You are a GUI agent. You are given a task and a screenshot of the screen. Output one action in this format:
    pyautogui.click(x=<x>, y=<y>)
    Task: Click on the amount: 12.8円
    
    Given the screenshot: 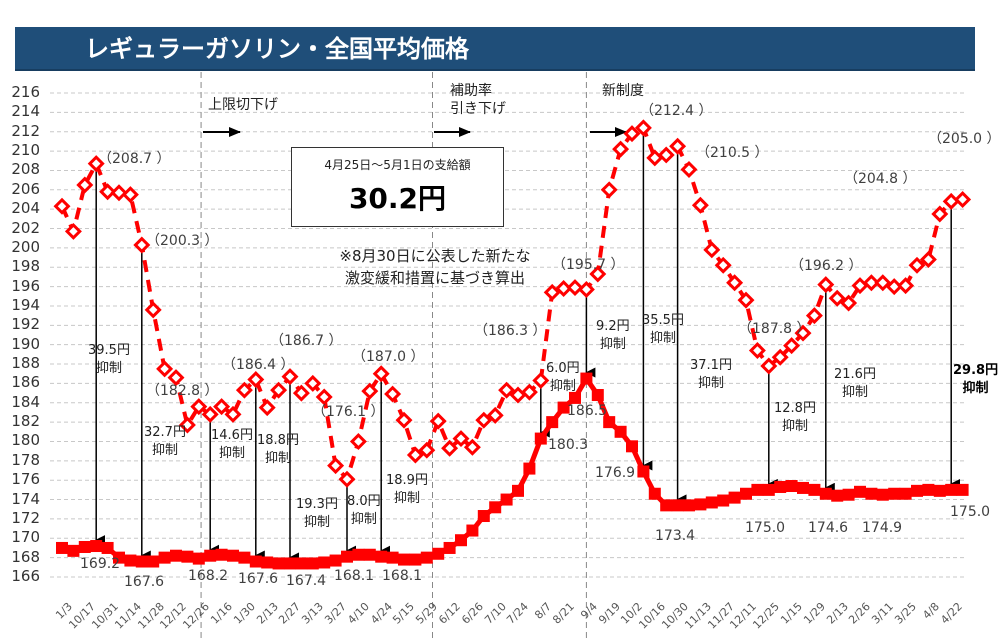 What is the action you would take?
    pyautogui.click(x=795, y=408)
    